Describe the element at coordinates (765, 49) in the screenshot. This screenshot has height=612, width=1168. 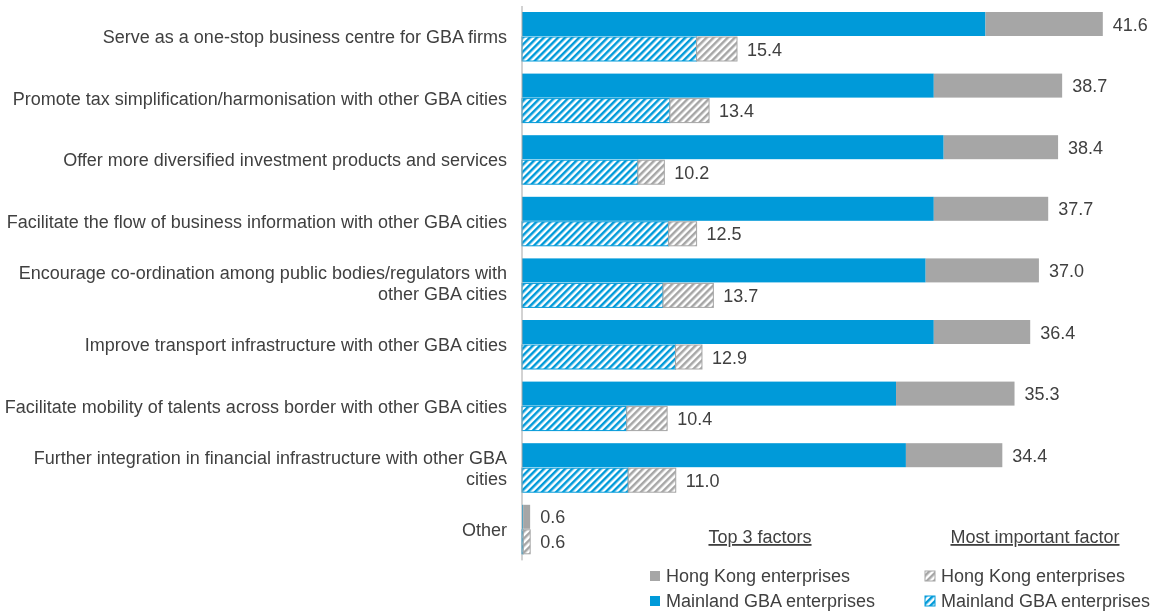
I see `annotation: 15.4` at that location.